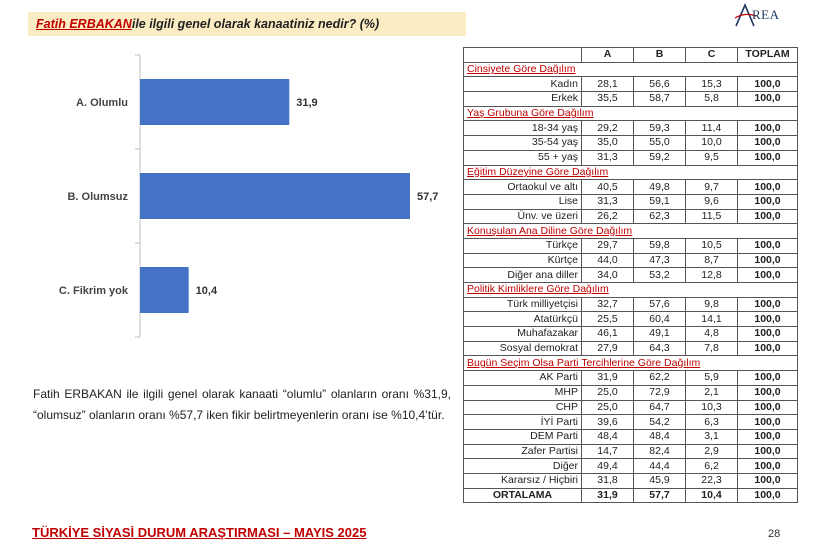 The image size is (820, 557). What do you see at coordinates (659, 260) in the screenshot?
I see `cell-b: 47,3` at bounding box center [659, 260].